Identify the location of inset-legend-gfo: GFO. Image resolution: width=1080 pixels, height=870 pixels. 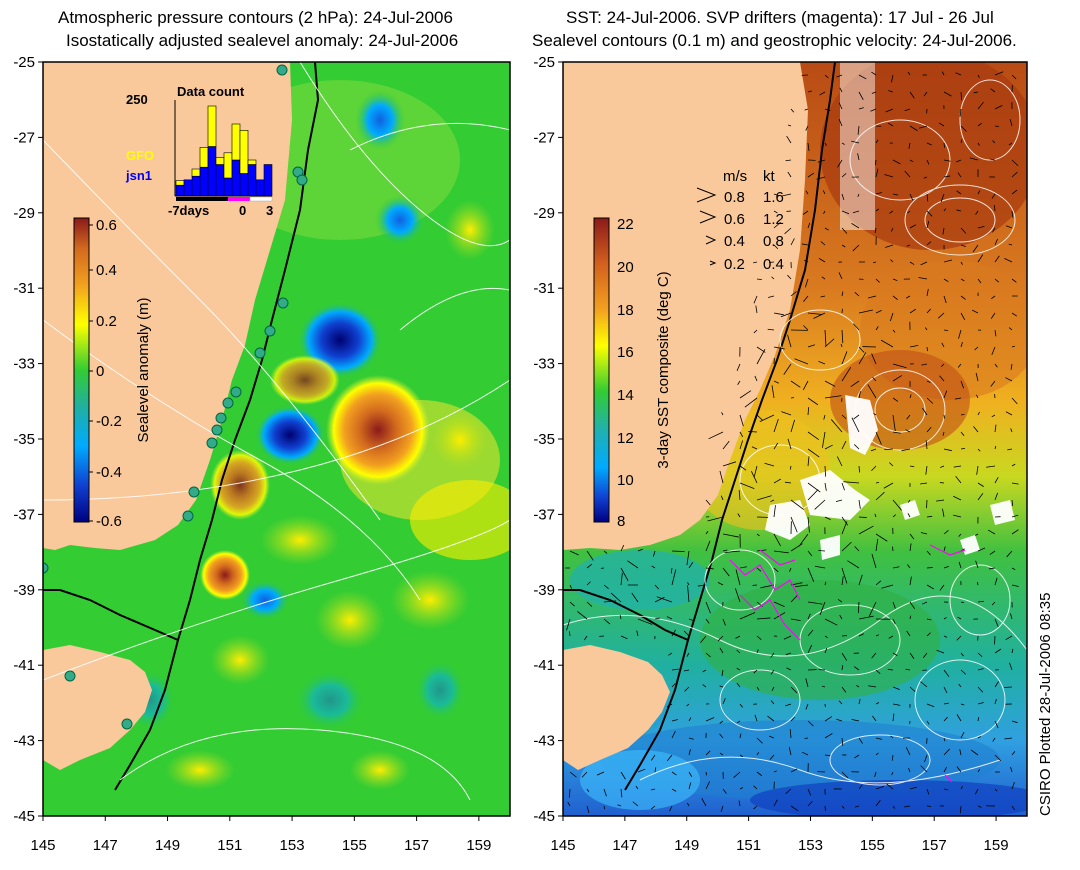
(140, 155).